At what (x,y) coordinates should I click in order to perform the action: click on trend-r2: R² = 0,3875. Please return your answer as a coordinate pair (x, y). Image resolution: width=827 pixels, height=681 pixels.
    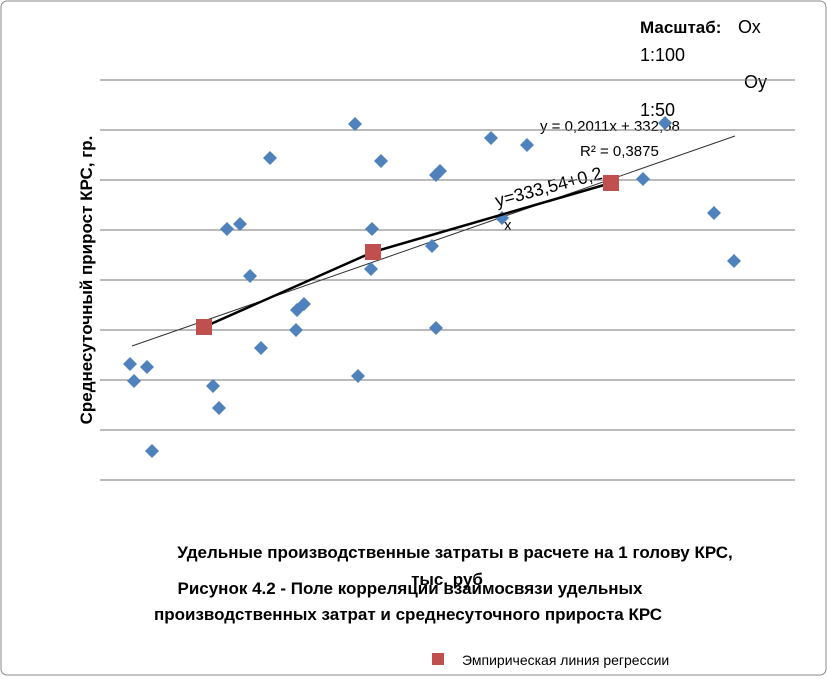
    Looking at the image, I should click on (619, 151).